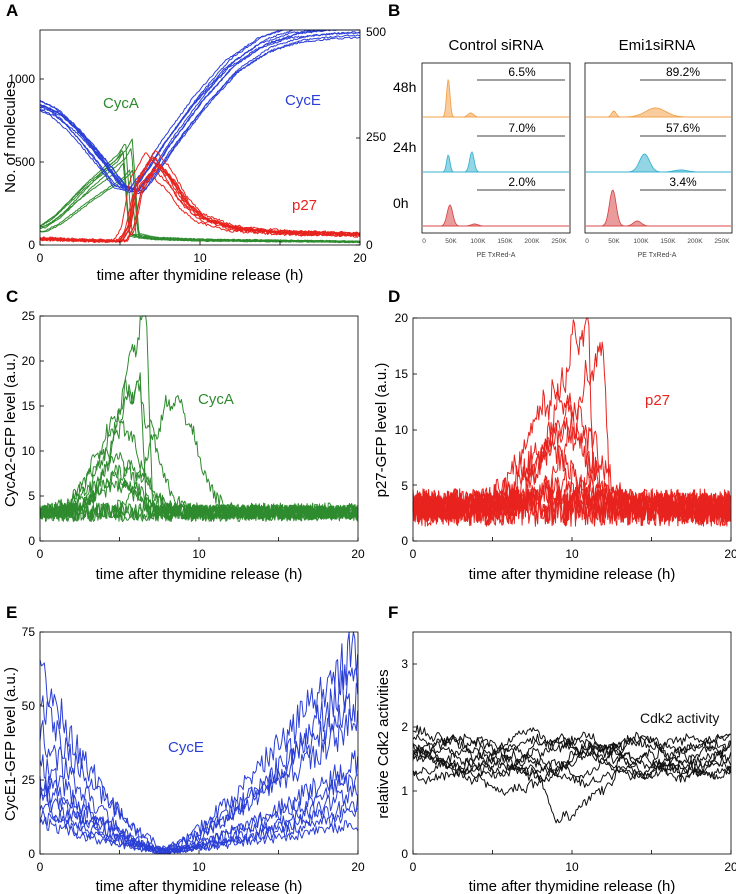  What do you see at coordinates (495, 45) in the screenshot?
I see `column-title-control: Control siRNA` at bounding box center [495, 45].